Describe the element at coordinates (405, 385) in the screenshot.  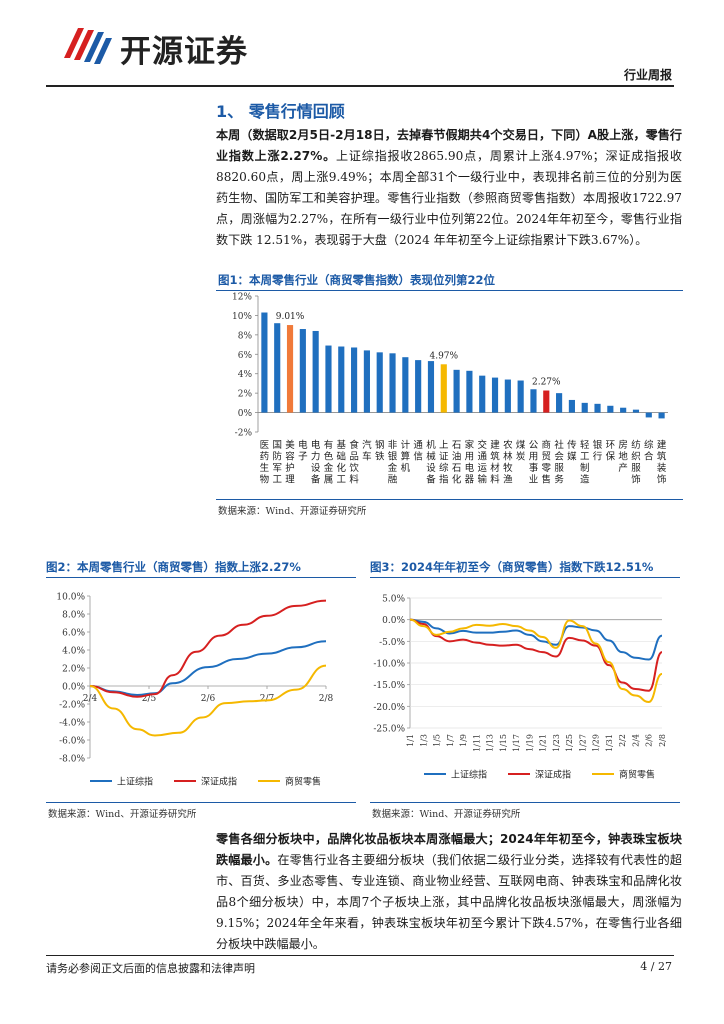
I see `bar-计算机` at that location.